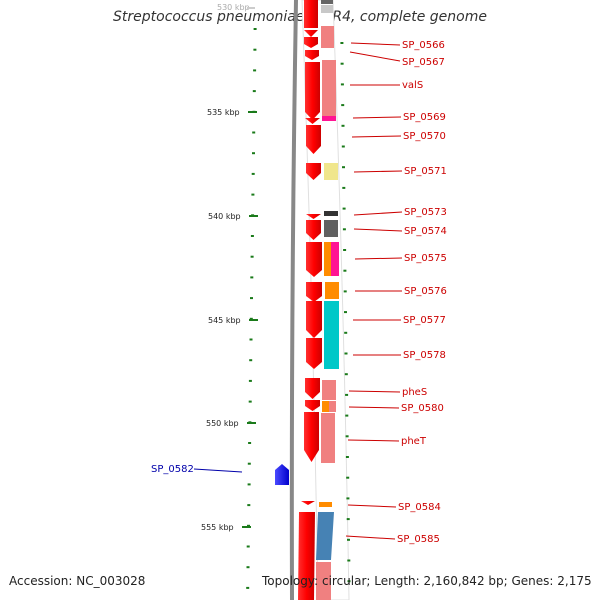 This screenshot has width=600, height=600. I want to click on gene-label-sp0567: SP_0567, so click(423, 62).